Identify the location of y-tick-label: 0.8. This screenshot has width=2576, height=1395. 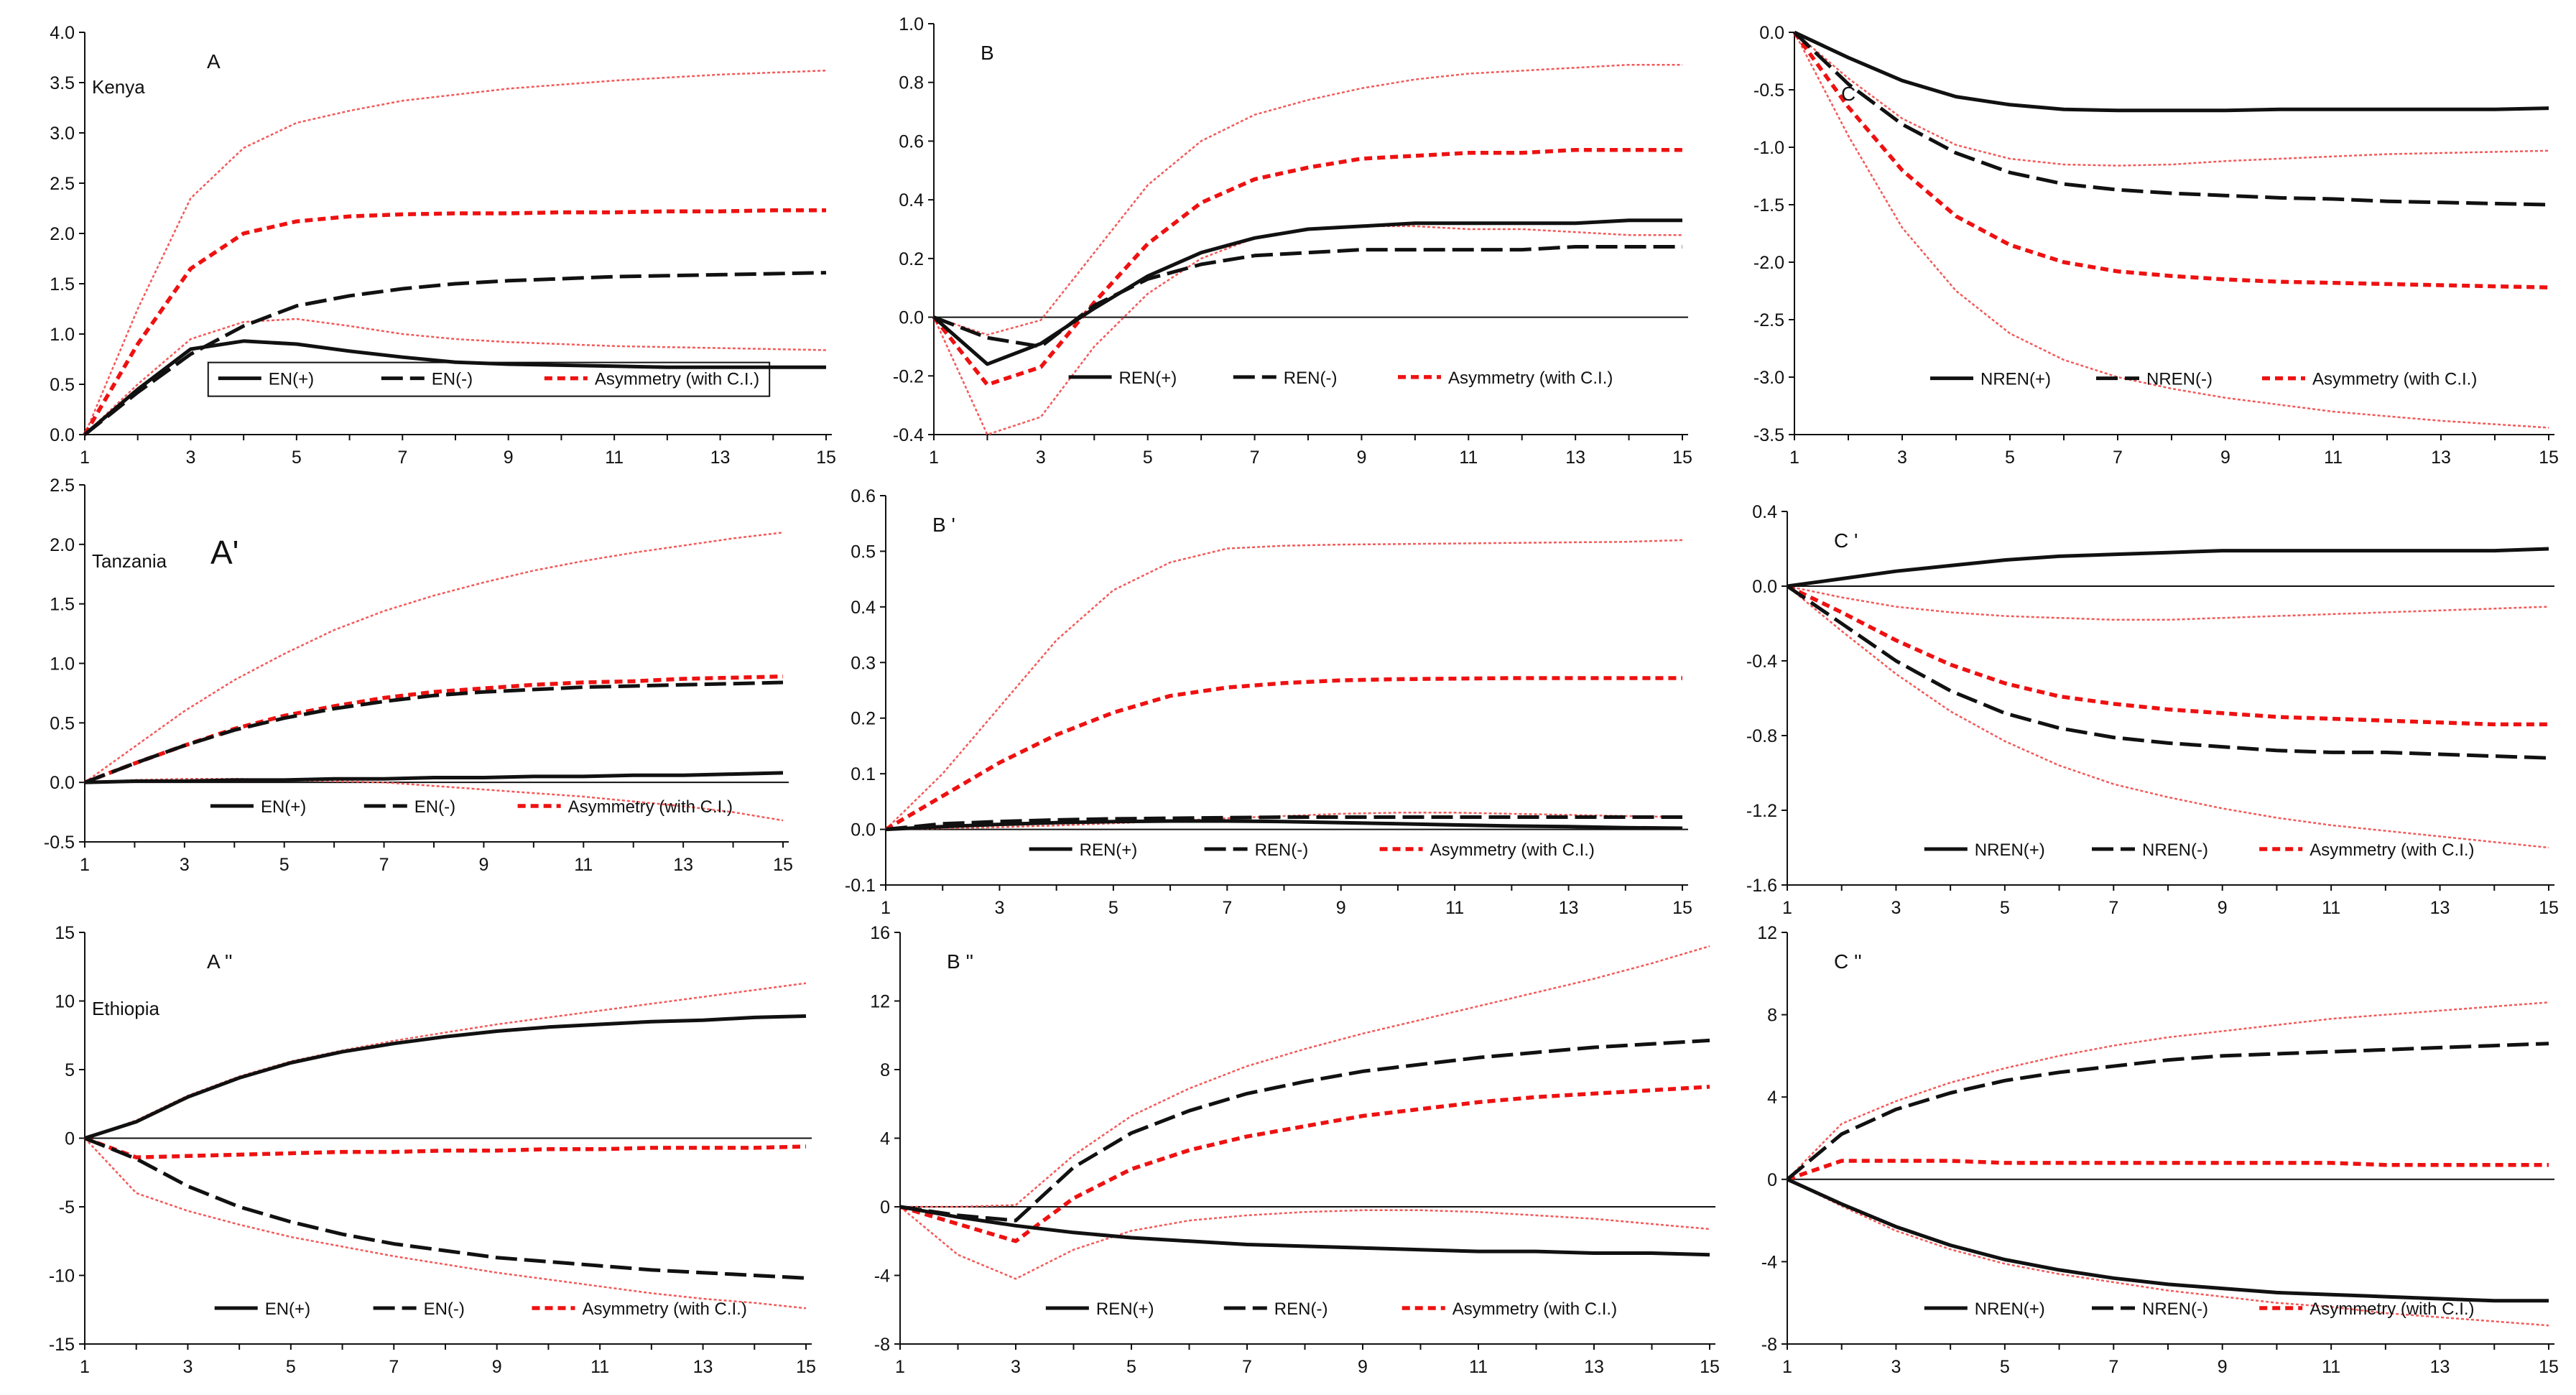
(911, 83).